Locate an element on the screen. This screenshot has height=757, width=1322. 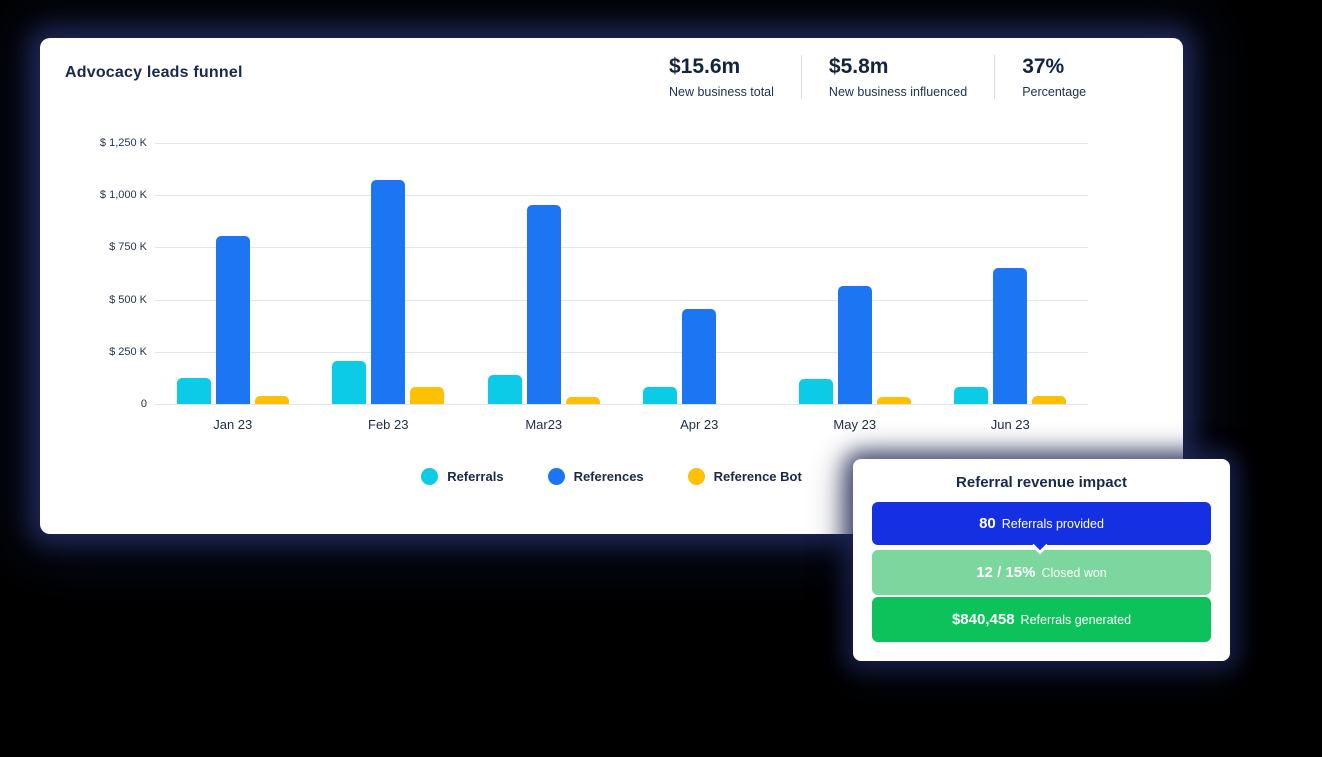
legend-label: Reference Bot is located at coordinates (757, 476).